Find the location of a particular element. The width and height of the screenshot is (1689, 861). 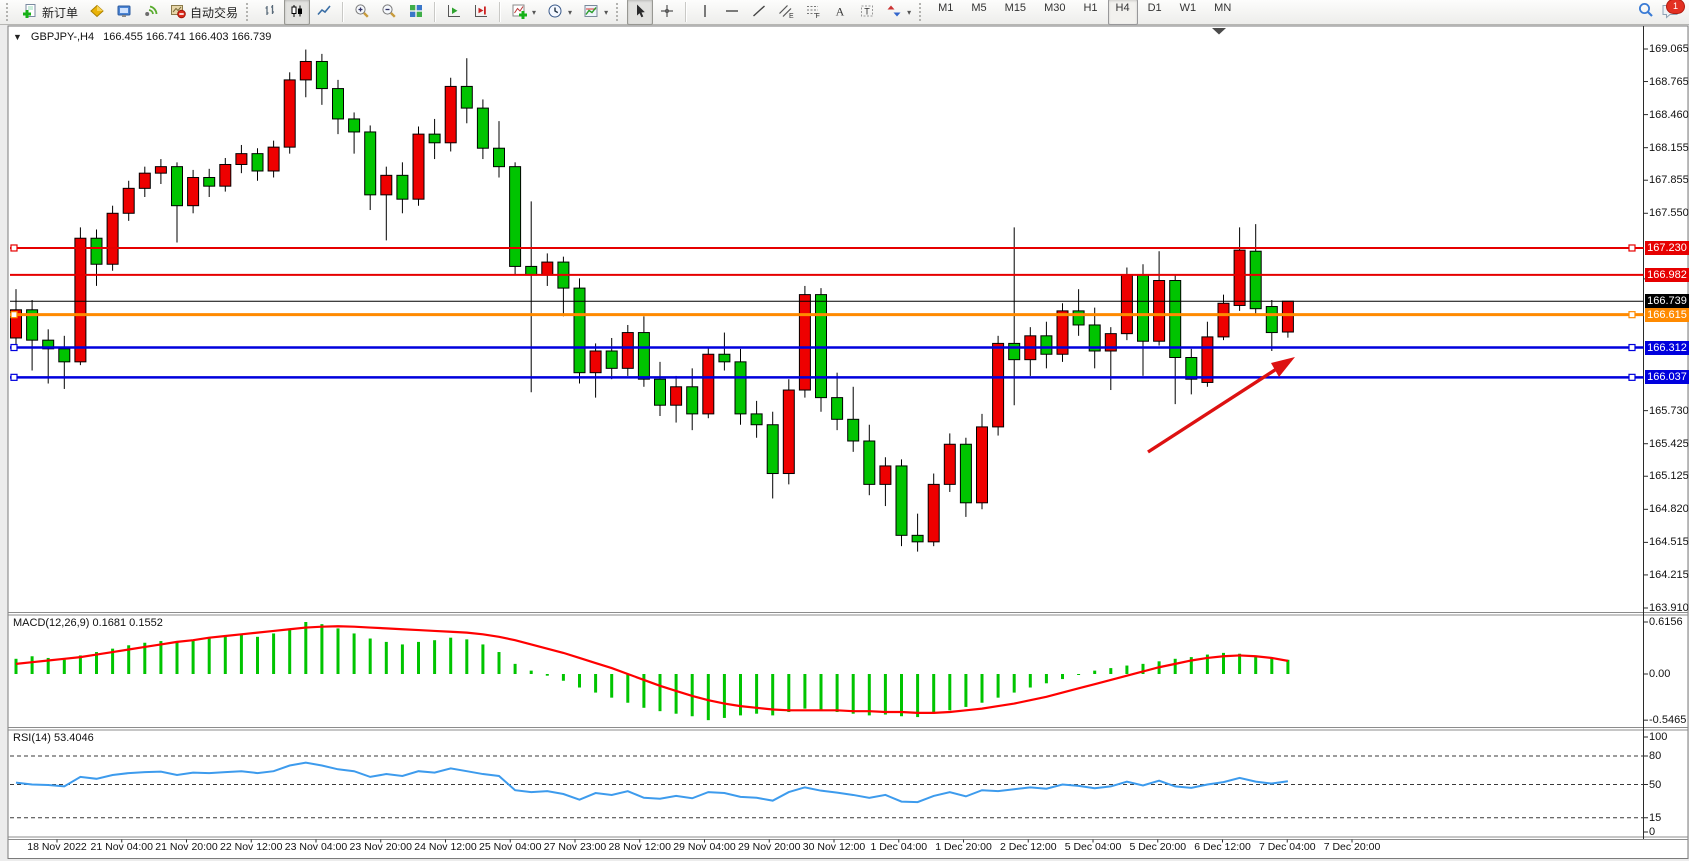

cursor-arrow-icon is located at coordinates (640, 12).